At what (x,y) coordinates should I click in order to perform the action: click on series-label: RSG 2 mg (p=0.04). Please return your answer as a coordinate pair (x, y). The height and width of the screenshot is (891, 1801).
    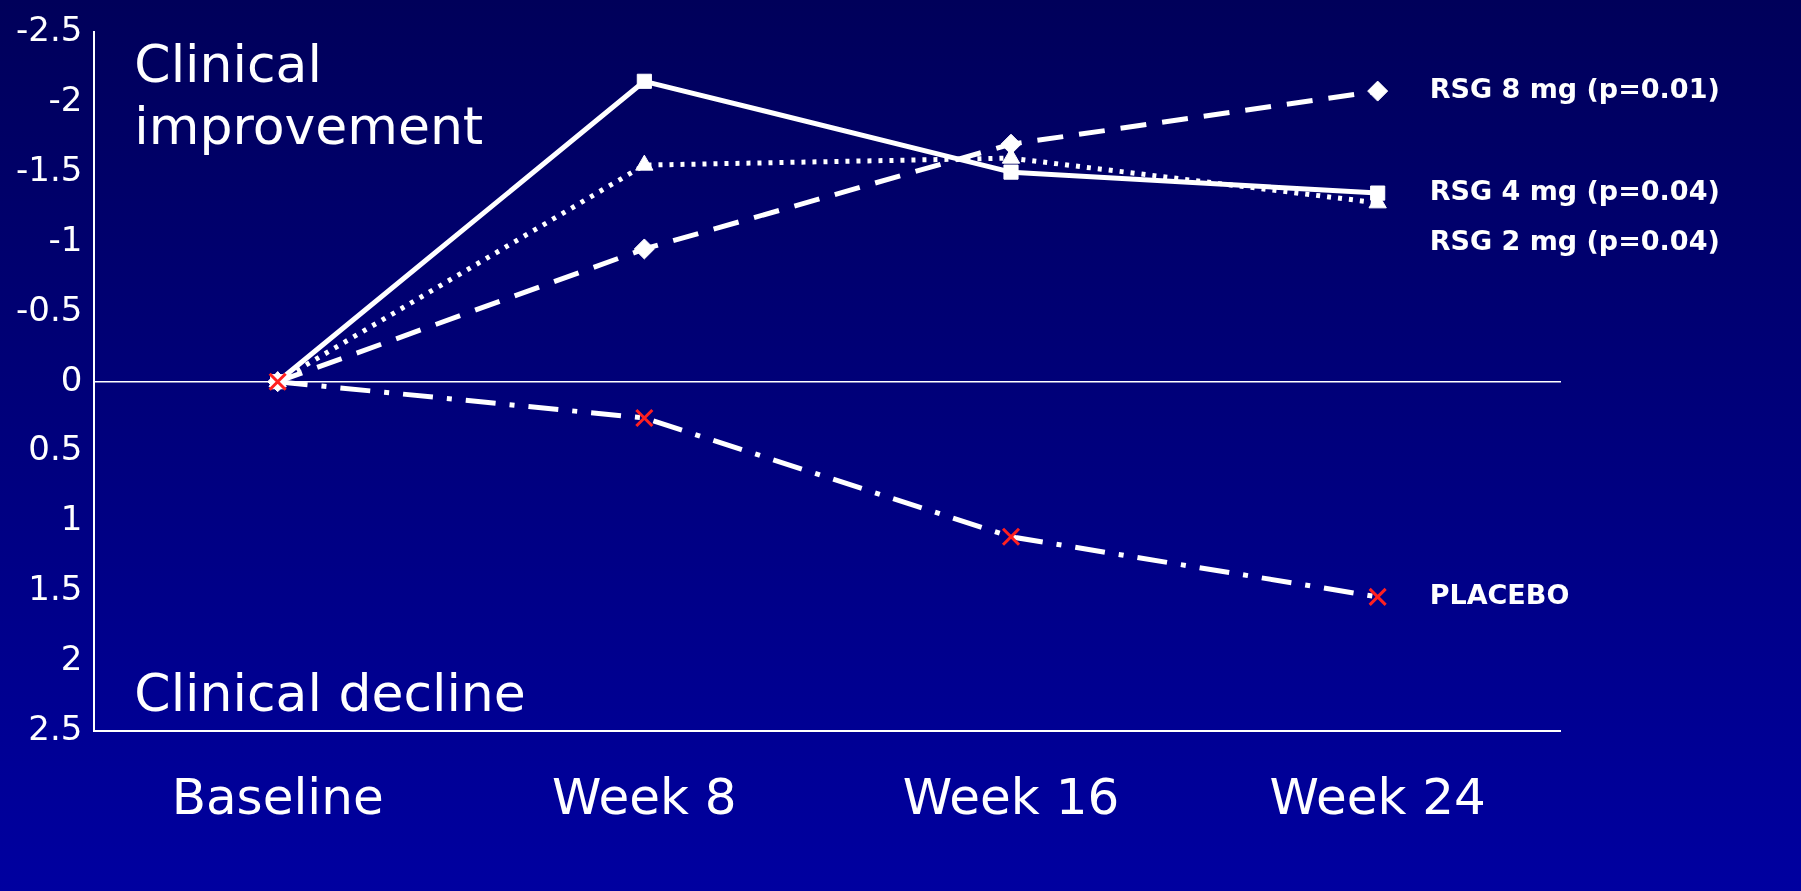
    Looking at the image, I should click on (1574, 241).